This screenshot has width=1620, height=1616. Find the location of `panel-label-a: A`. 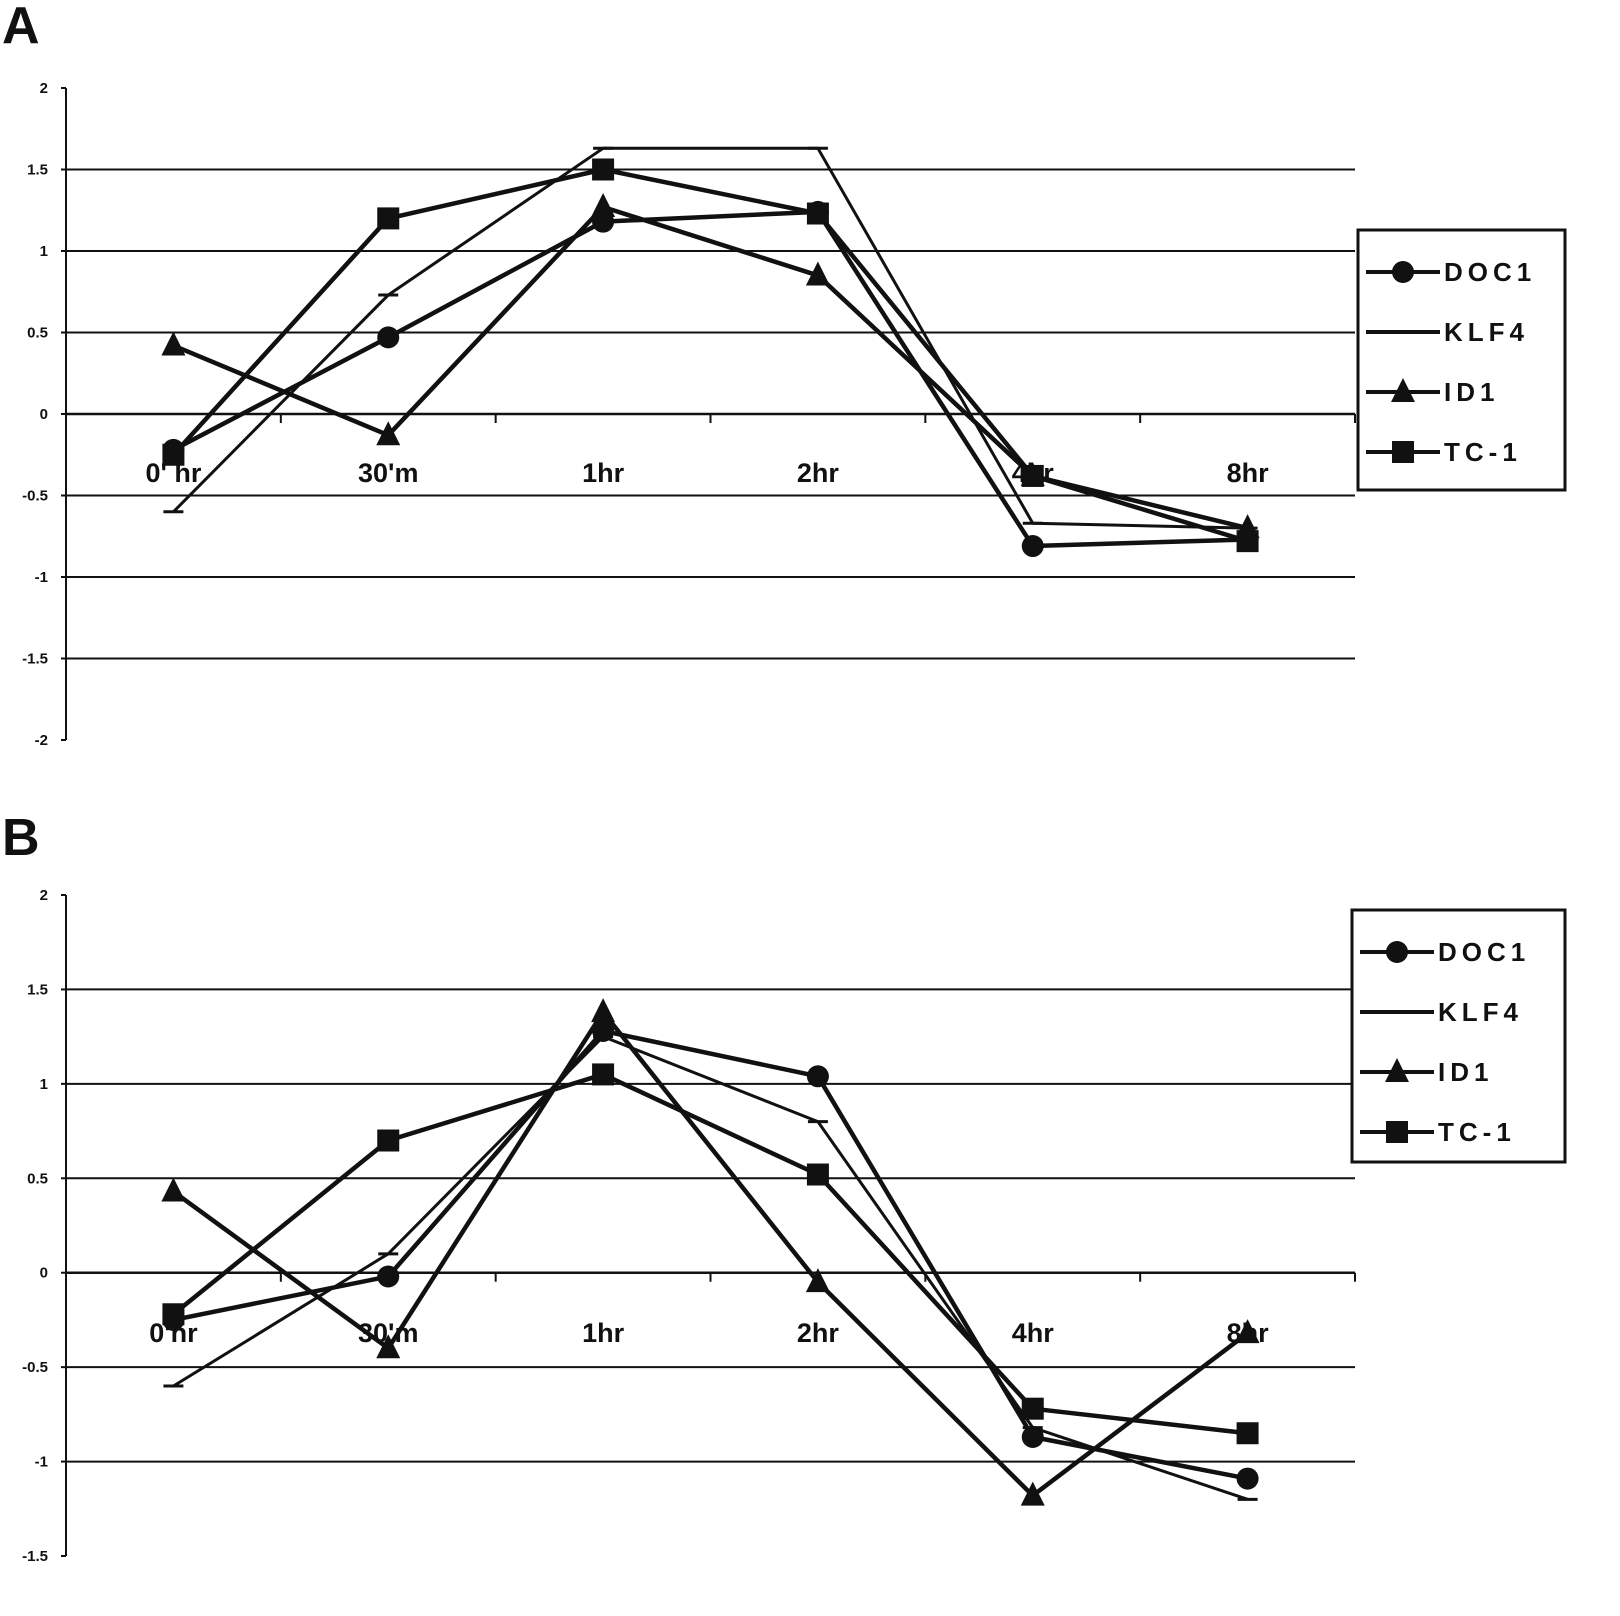

panel-label-a: A is located at coordinates (21, 27).